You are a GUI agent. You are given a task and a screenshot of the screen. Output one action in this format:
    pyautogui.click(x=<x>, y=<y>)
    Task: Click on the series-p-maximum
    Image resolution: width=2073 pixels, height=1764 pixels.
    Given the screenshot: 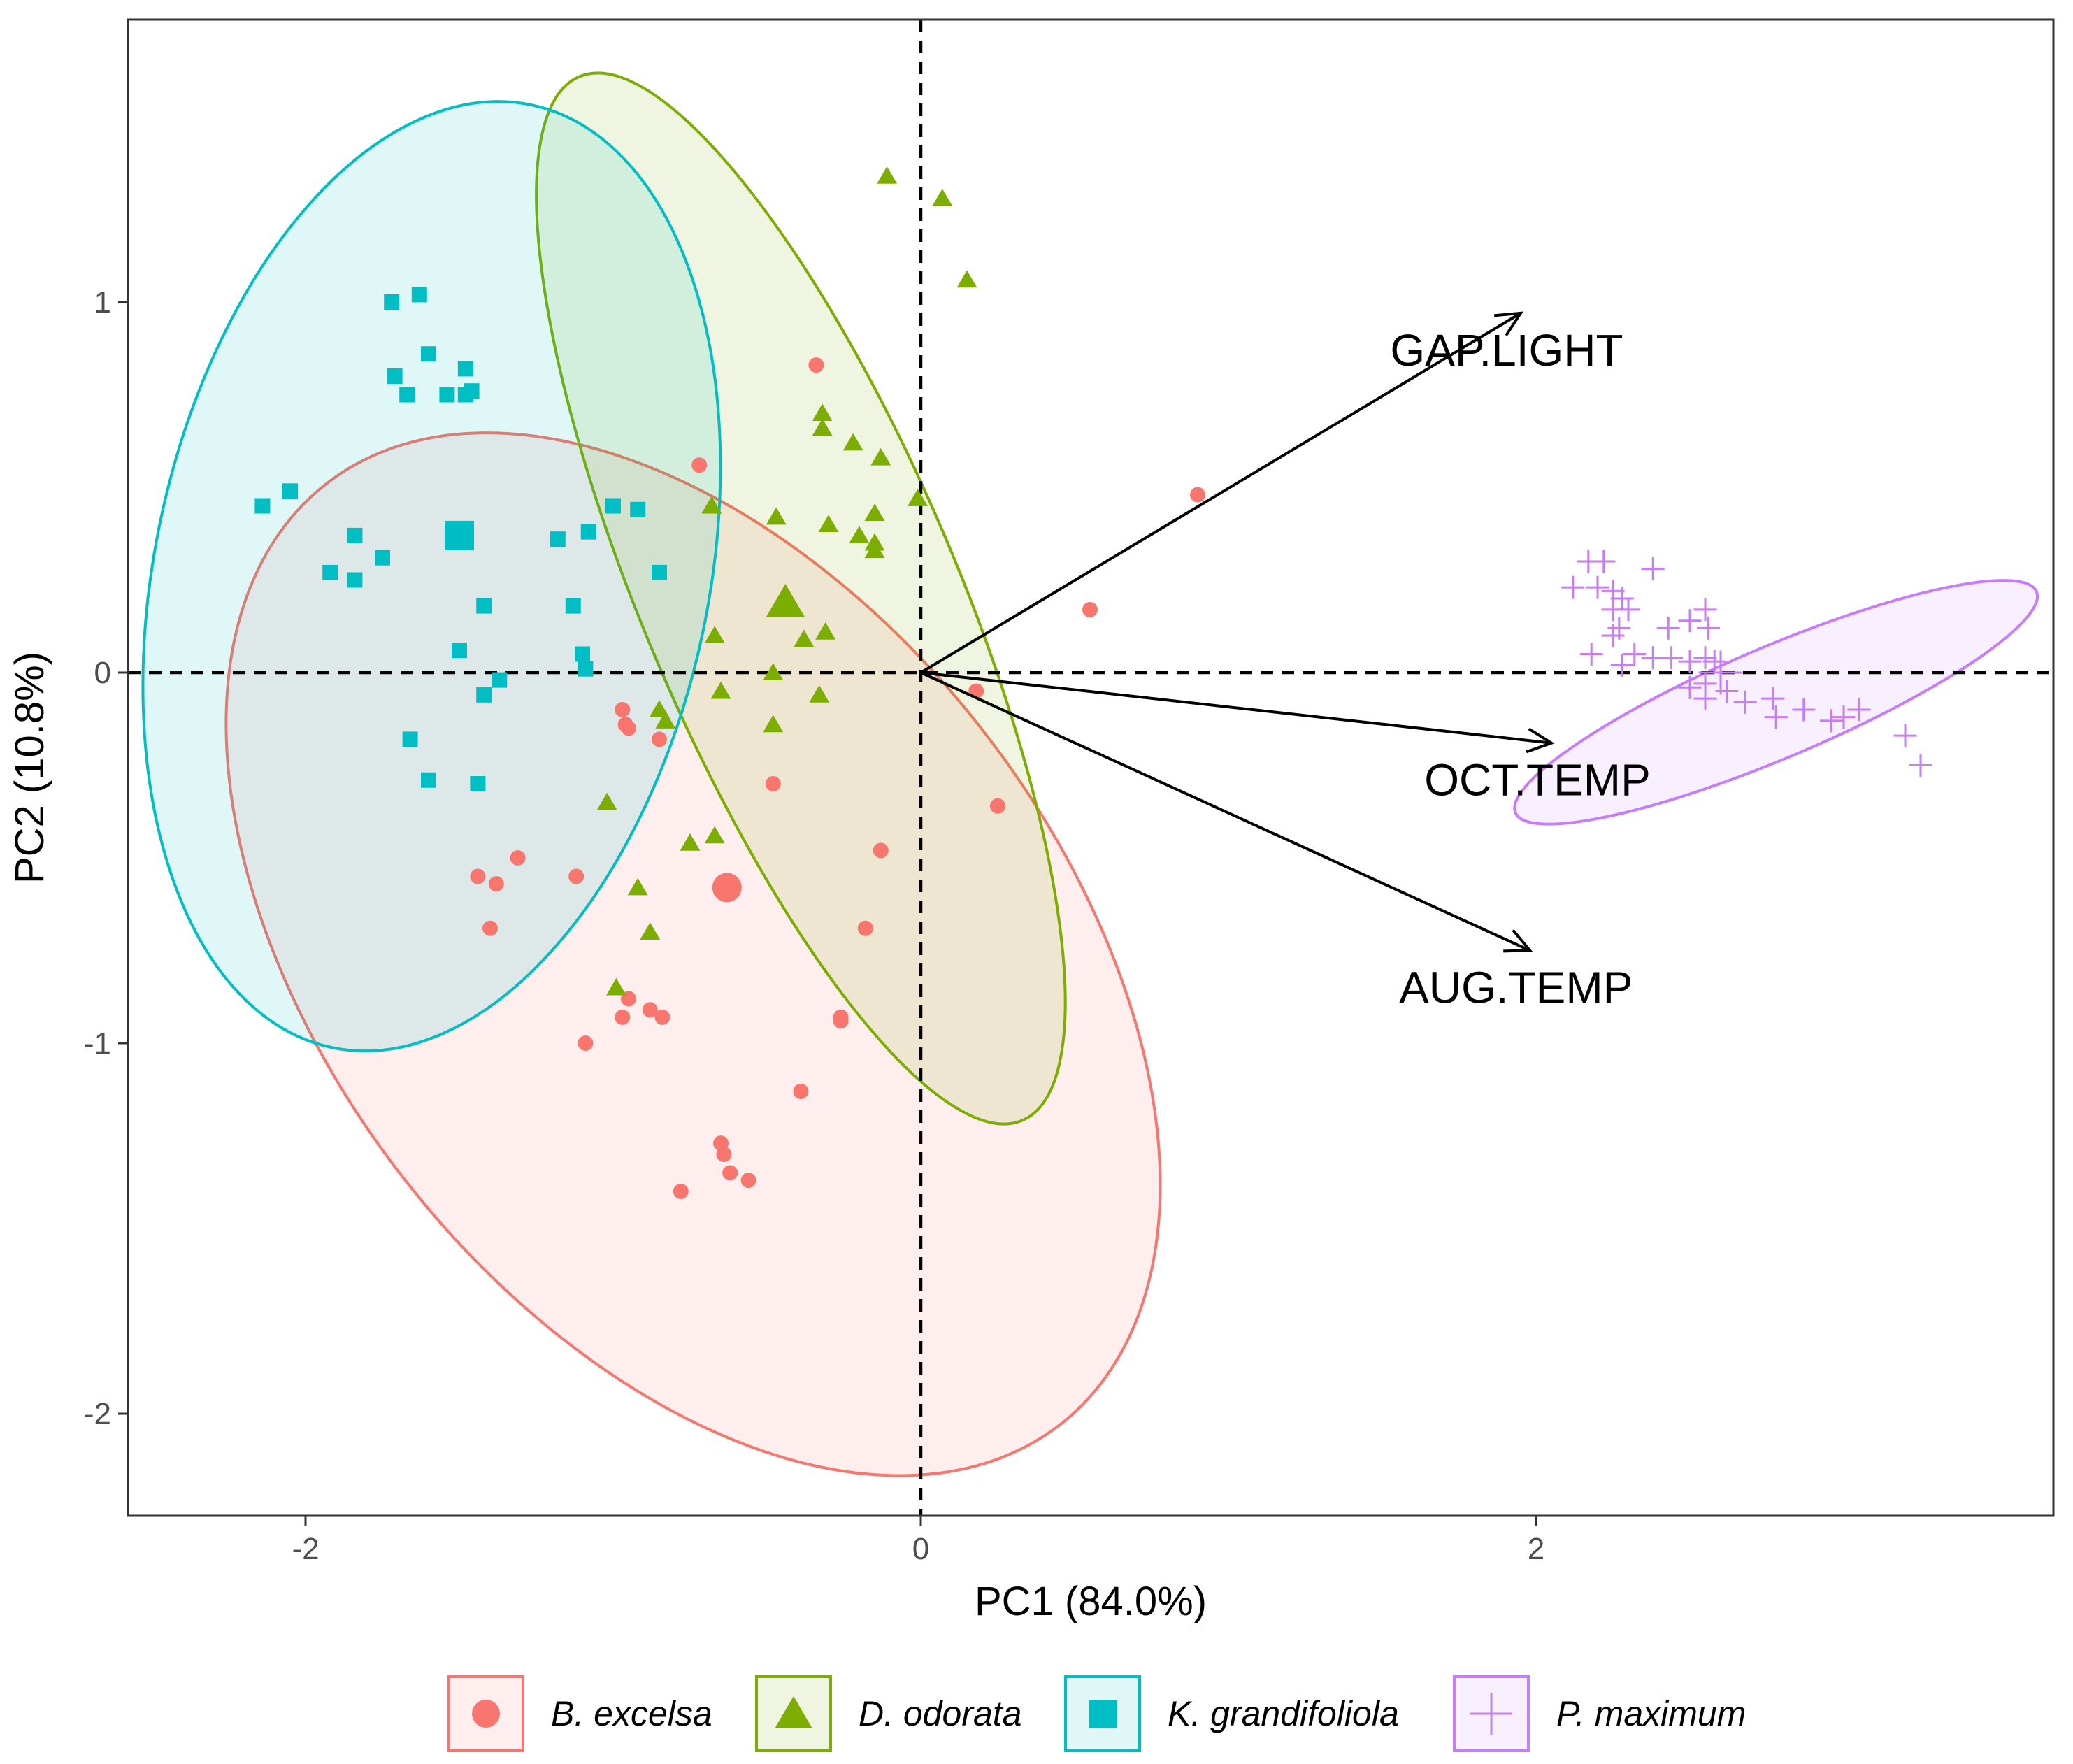 What is the action you would take?
    pyautogui.click(x=1746, y=664)
    